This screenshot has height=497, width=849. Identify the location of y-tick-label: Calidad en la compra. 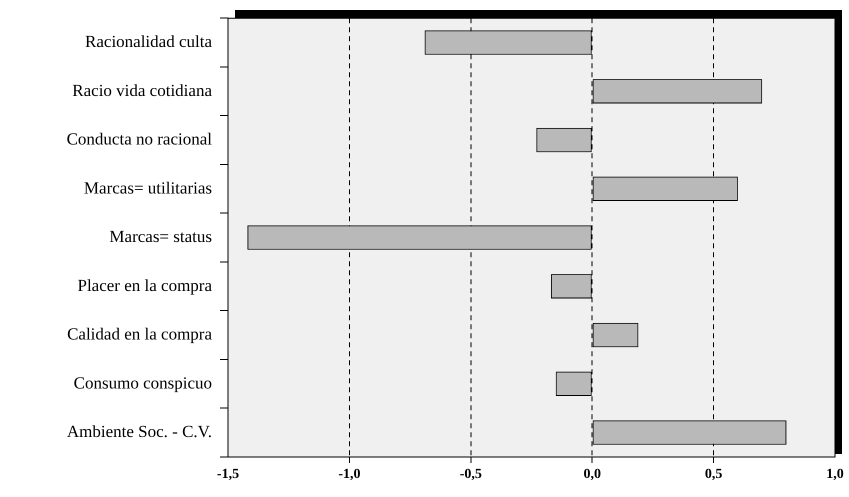
(139, 334).